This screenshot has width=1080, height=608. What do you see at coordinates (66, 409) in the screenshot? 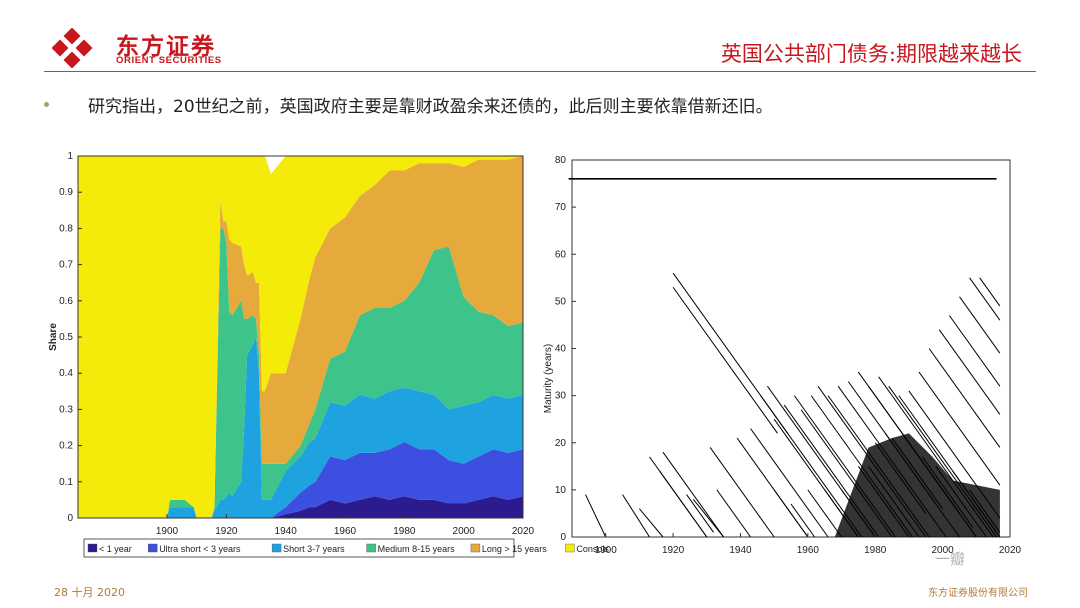
I see `y-tick-label-3: 0.3` at bounding box center [66, 409].